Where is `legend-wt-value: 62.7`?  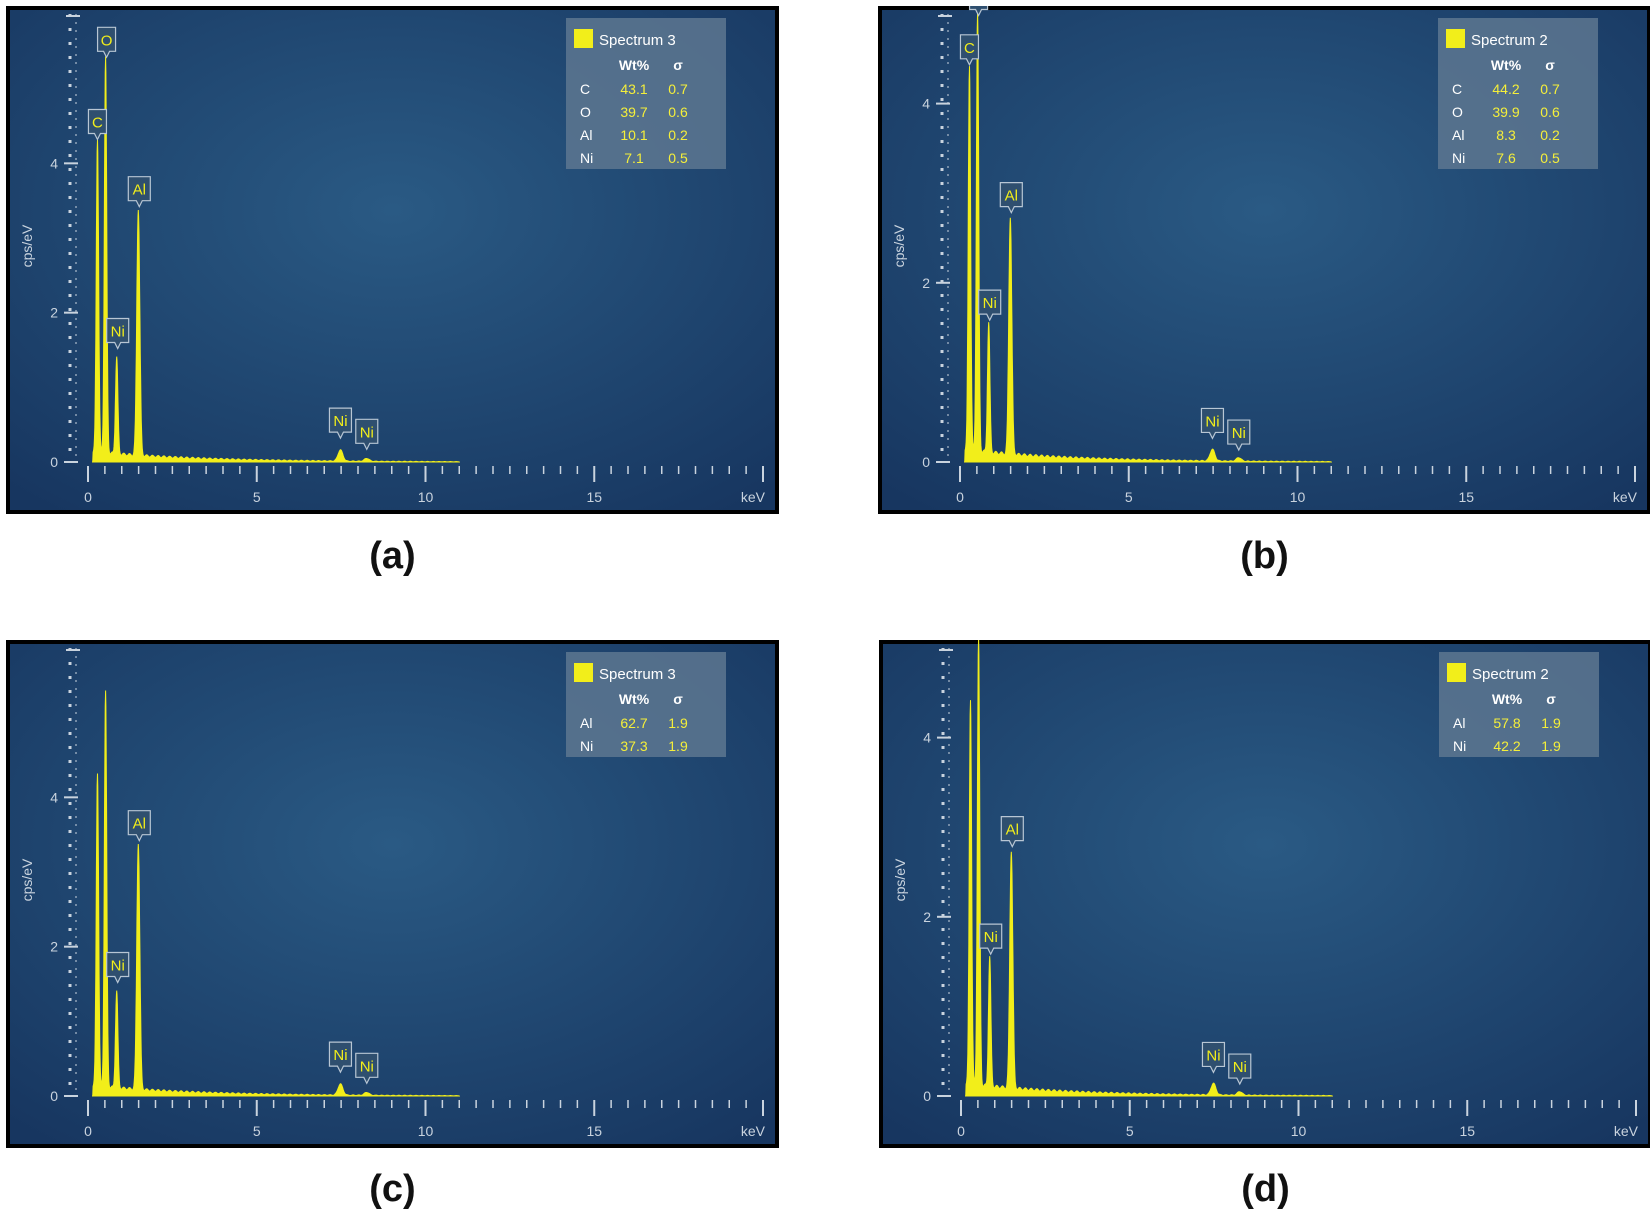
legend-wt-value: 62.7 is located at coordinates (633, 723).